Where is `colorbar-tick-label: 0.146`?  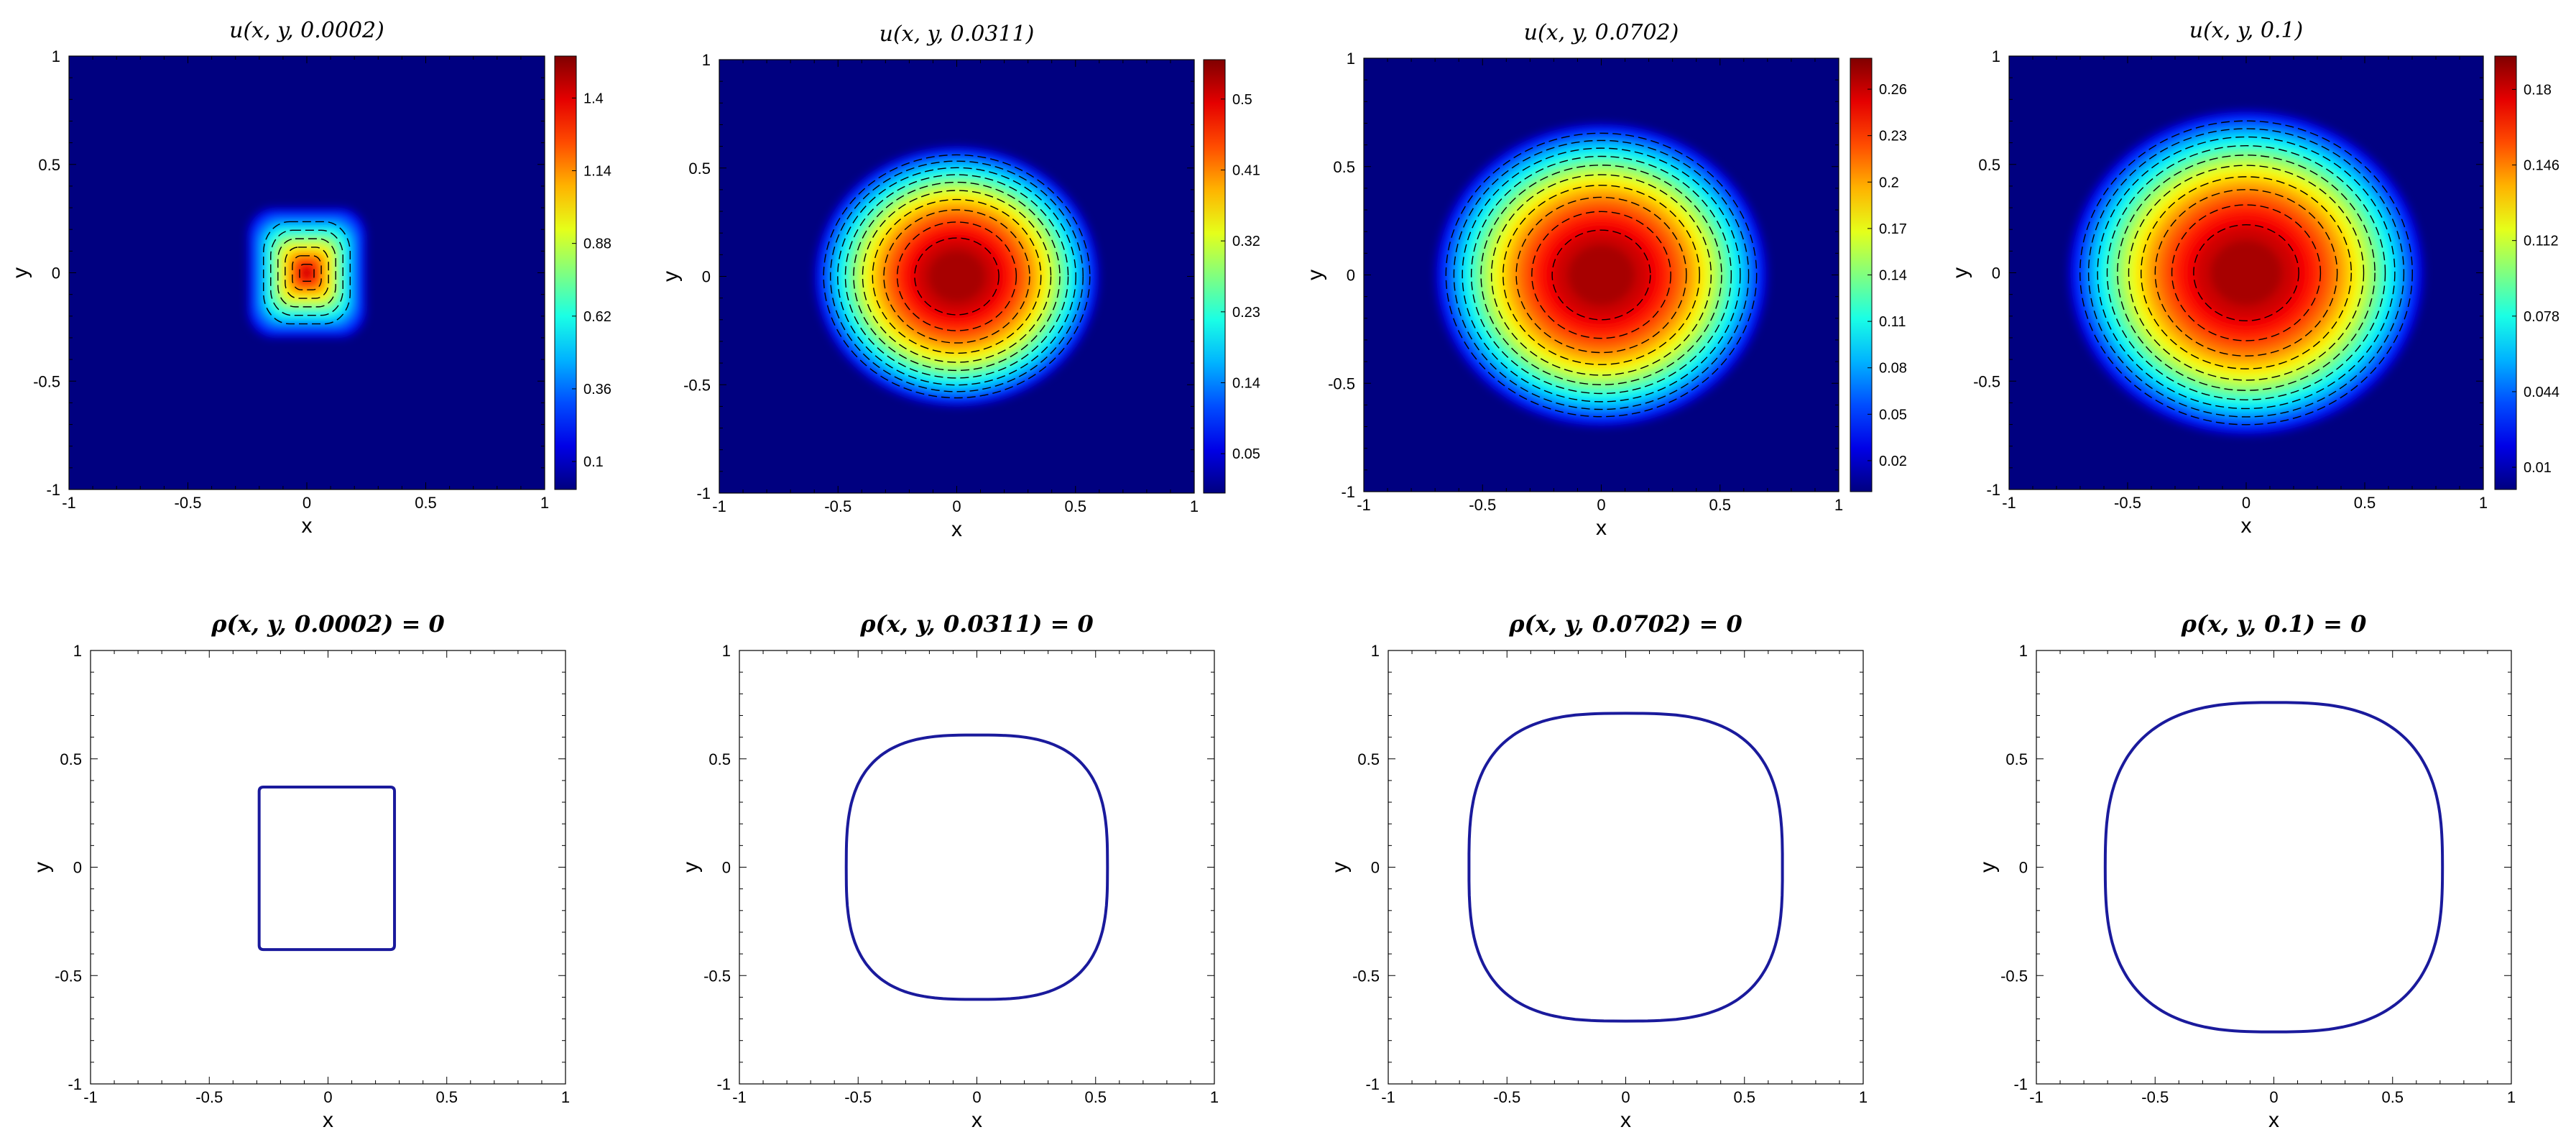
colorbar-tick-label: 0.146 is located at coordinates (2541, 166).